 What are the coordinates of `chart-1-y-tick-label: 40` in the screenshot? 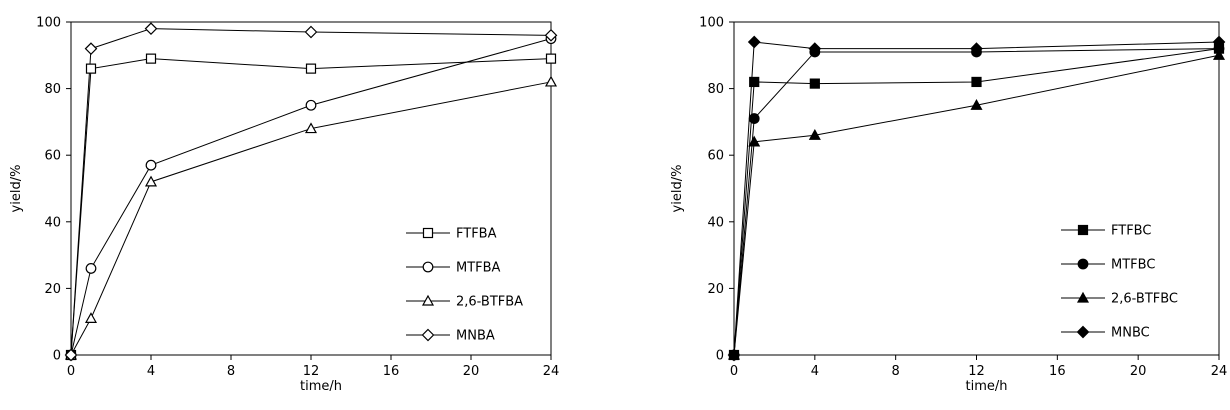 It's located at (715, 222).